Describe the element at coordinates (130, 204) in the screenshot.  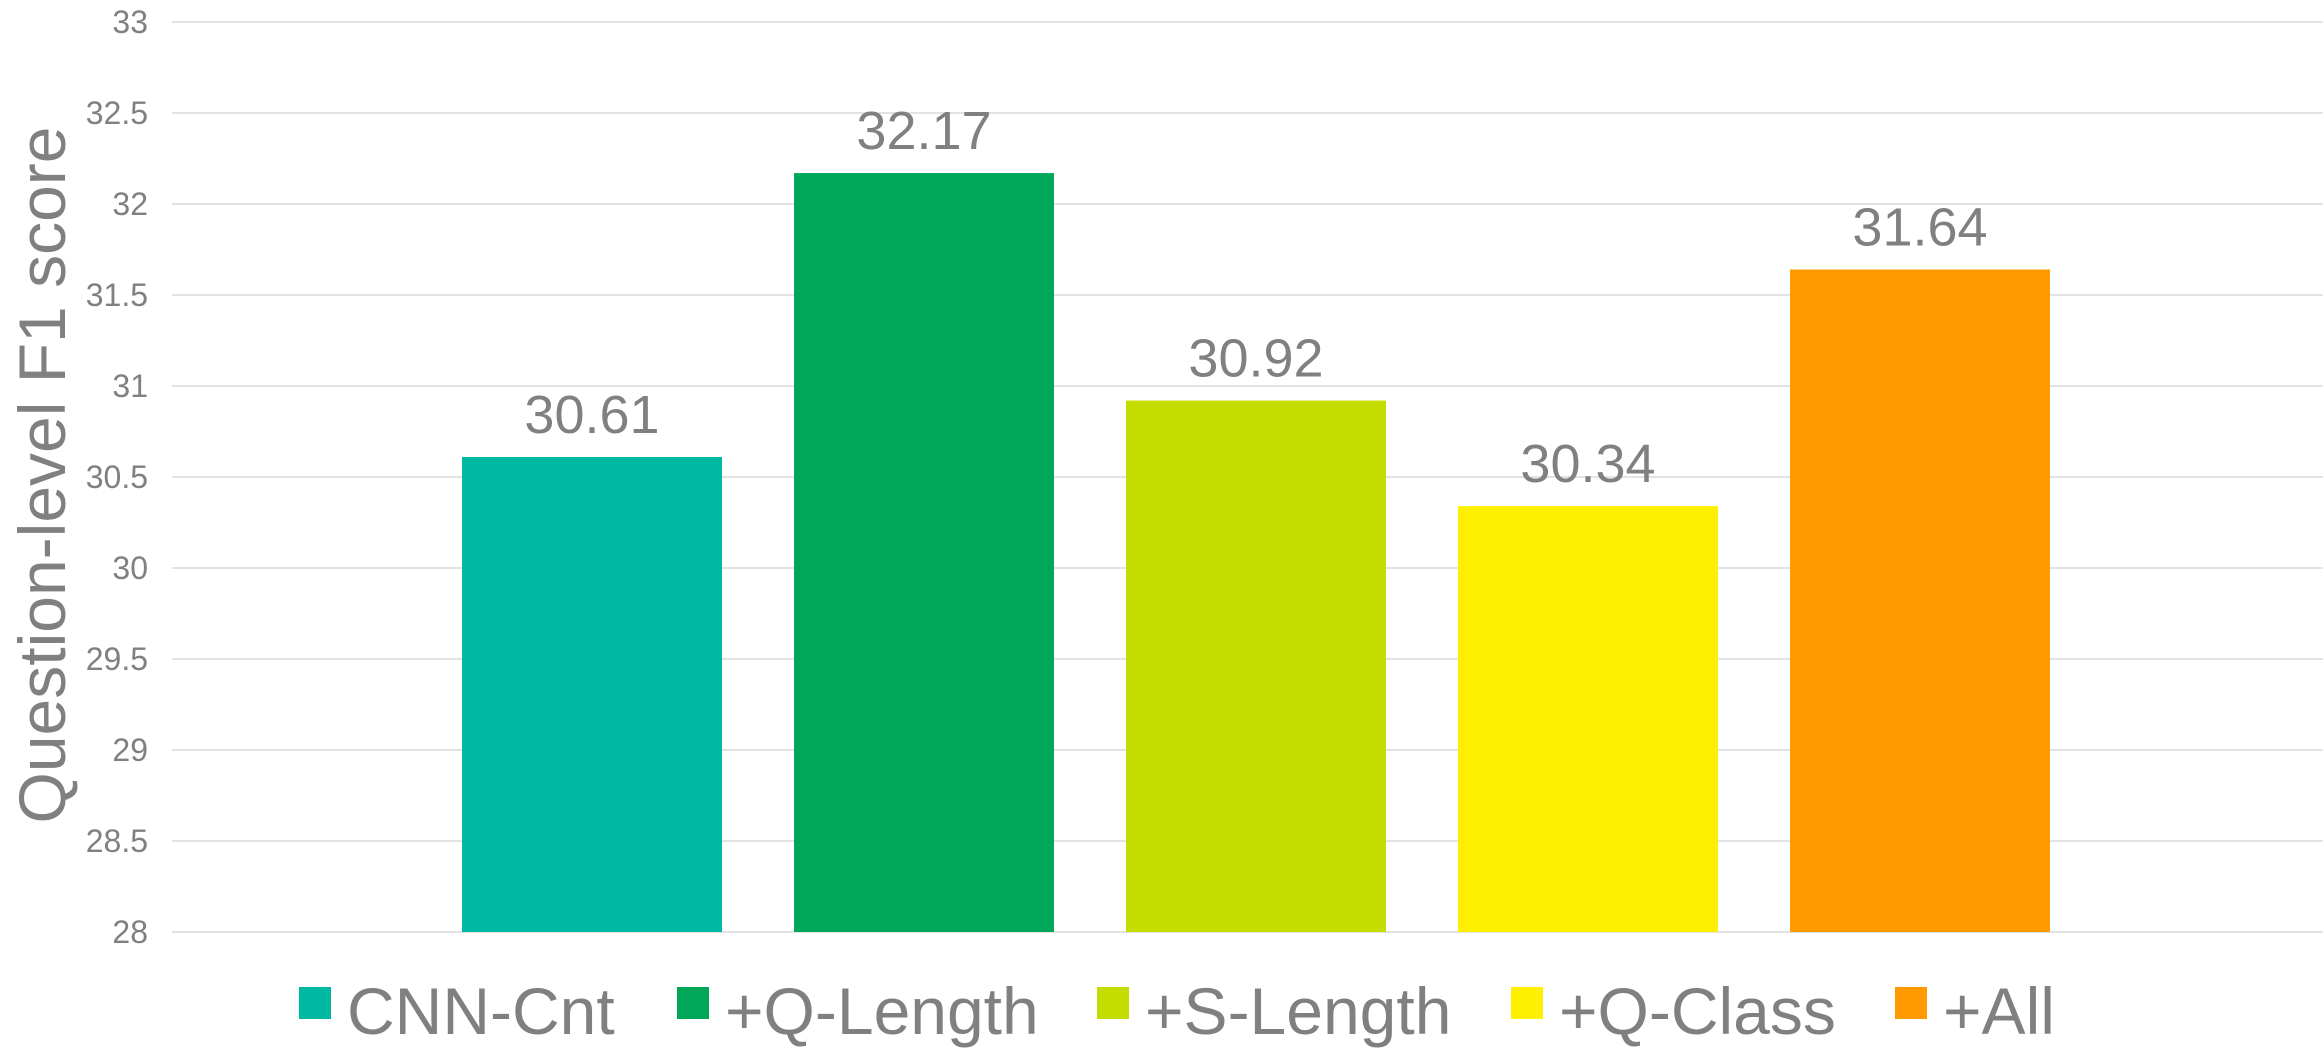
I see `y-tick-label: 32` at that location.